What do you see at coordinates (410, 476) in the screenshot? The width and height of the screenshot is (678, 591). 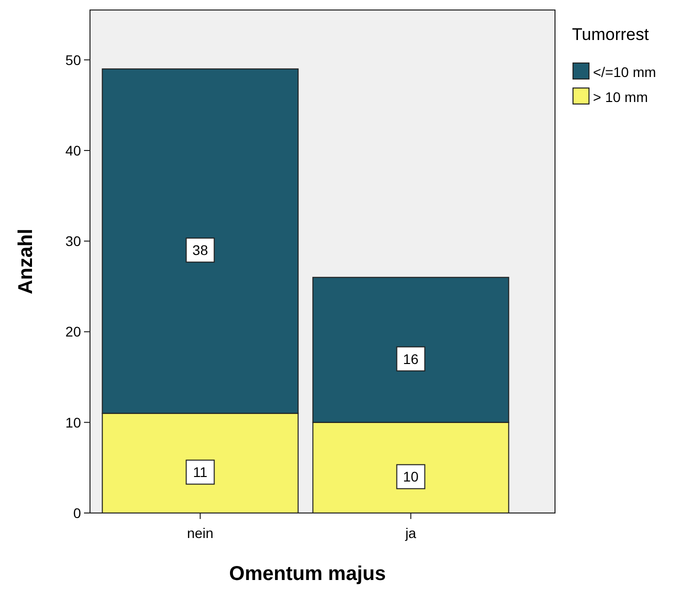 I see `data-label: 10` at bounding box center [410, 476].